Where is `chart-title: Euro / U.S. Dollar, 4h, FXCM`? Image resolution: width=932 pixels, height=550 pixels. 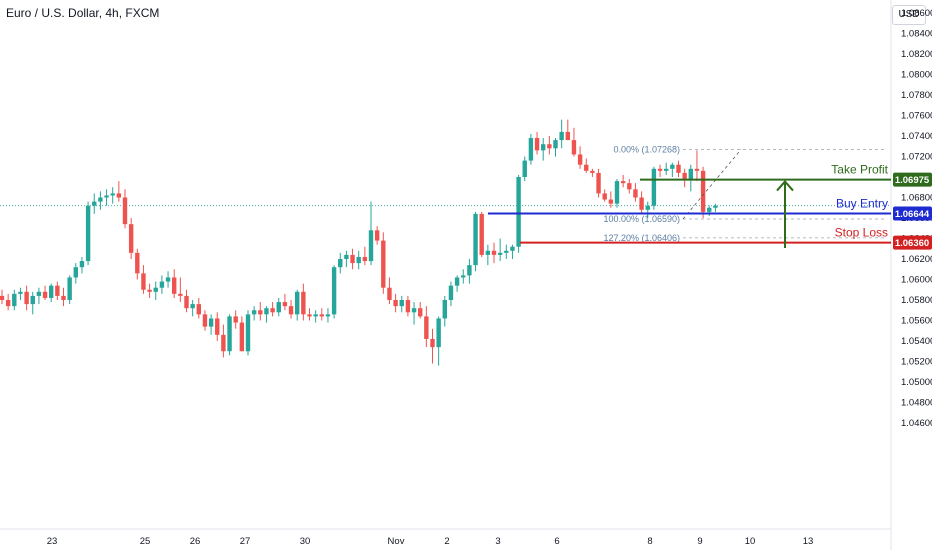
chart-title: Euro / U.S. Dollar, 4h, FXCM is located at coordinates (83, 13).